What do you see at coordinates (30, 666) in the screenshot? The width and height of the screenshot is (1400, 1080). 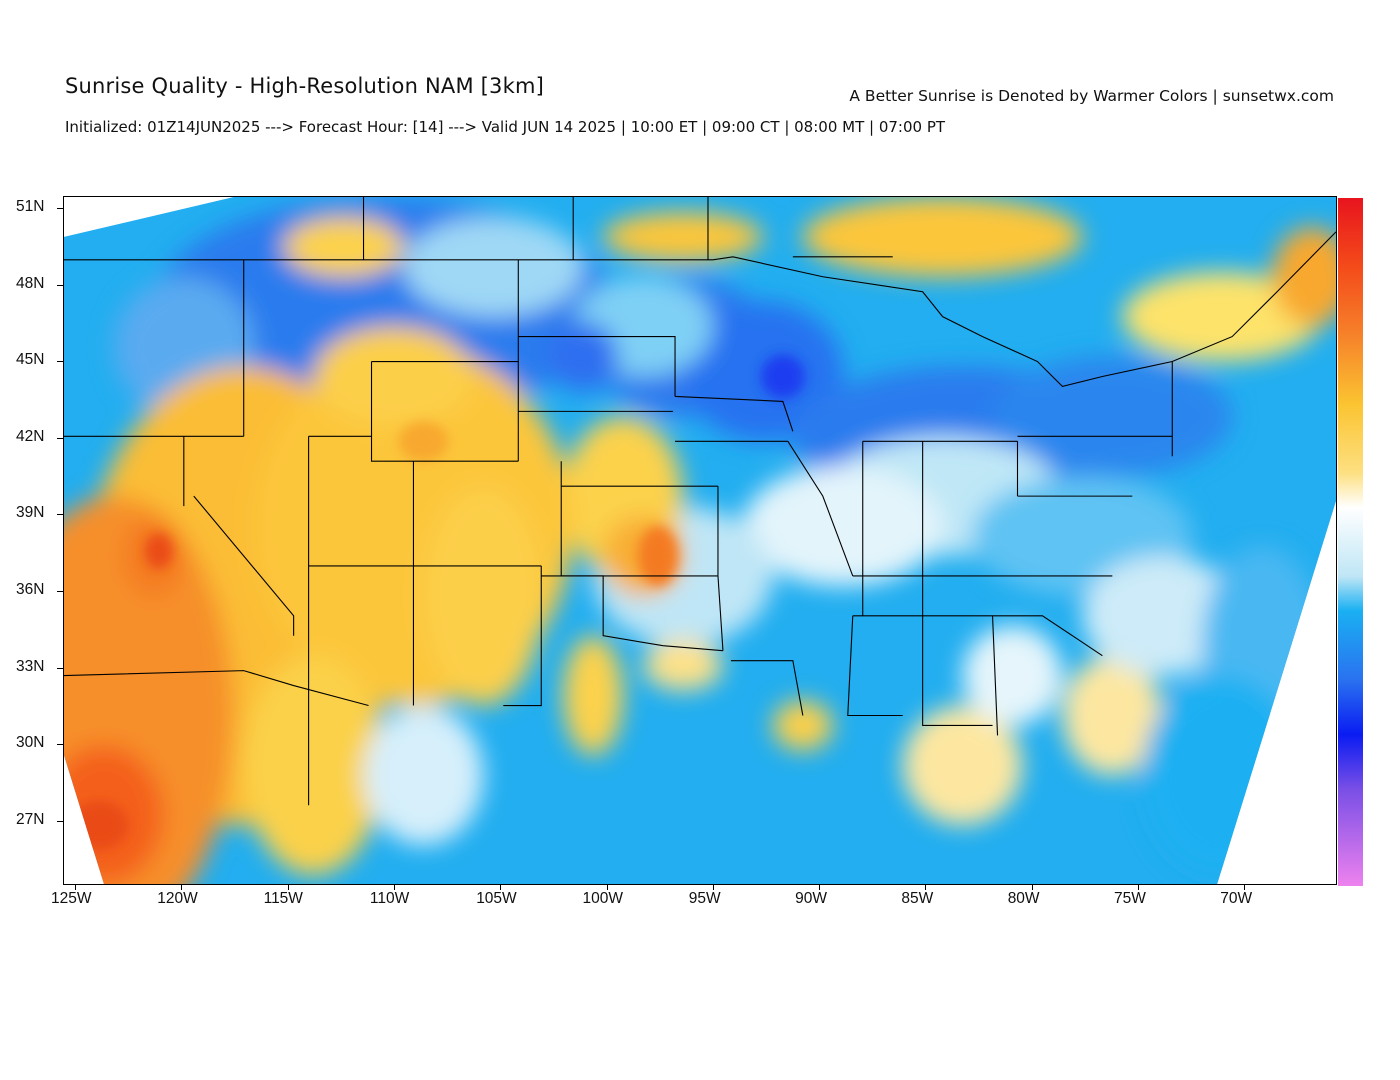 I see `lat-tick-label: 33N` at bounding box center [30, 666].